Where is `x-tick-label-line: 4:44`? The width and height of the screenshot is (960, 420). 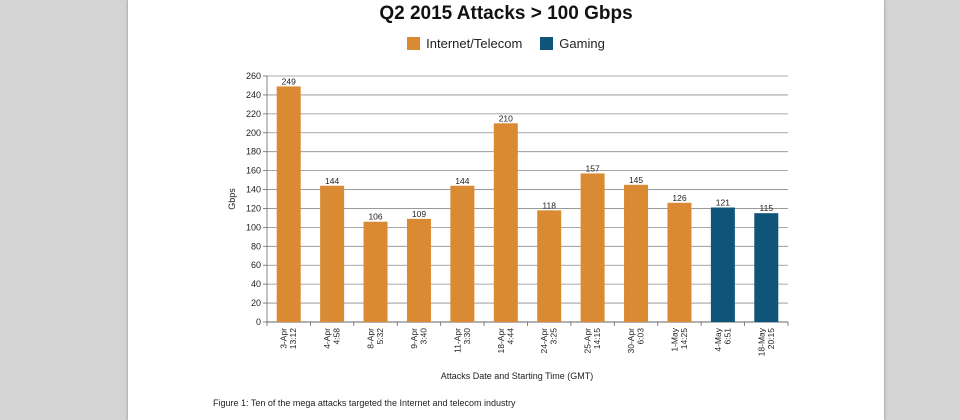 x-tick-label-line: 4:44 is located at coordinates (510, 336).